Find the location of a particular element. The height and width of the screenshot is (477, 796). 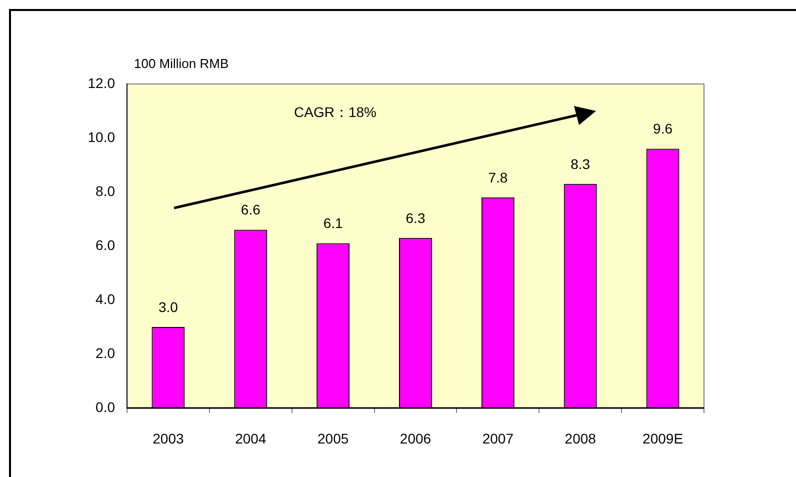

y-tick-label: 2.0 is located at coordinates (106, 352).